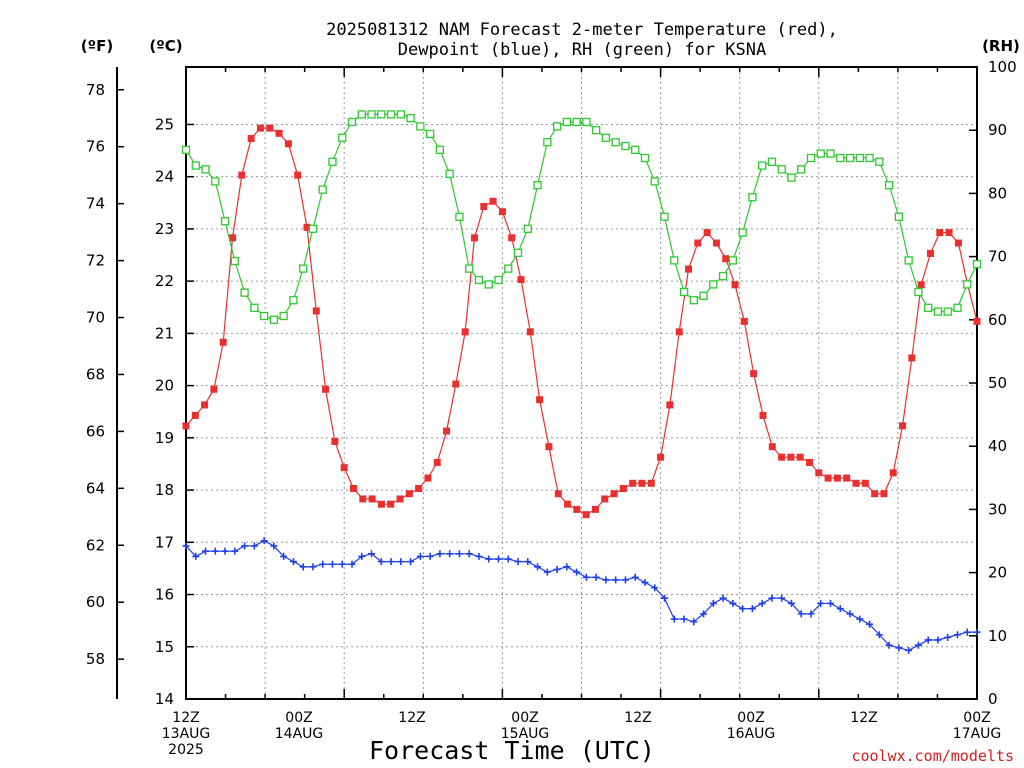 This screenshot has height=768, width=1024. What do you see at coordinates (95, 318) in the screenshot?
I see `fahrenheit-tick-label: 70` at bounding box center [95, 318].